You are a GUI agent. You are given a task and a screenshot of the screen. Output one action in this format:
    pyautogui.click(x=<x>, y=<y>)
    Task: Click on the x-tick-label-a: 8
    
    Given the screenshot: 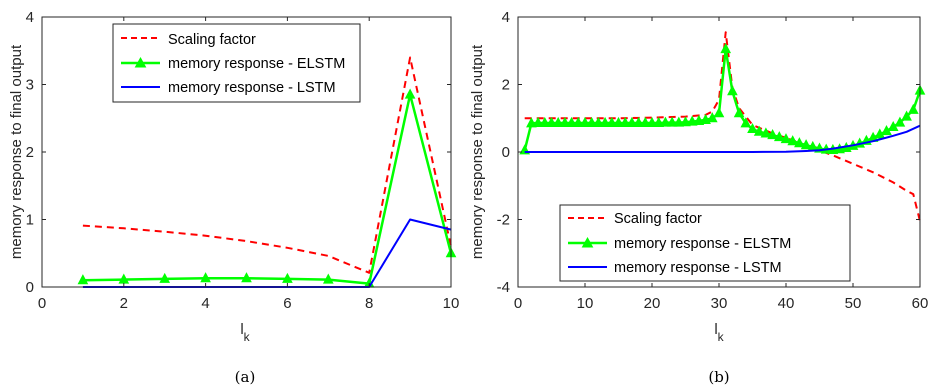 What is the action you would take?
    pyautogui.click(x=369, y=303)
    